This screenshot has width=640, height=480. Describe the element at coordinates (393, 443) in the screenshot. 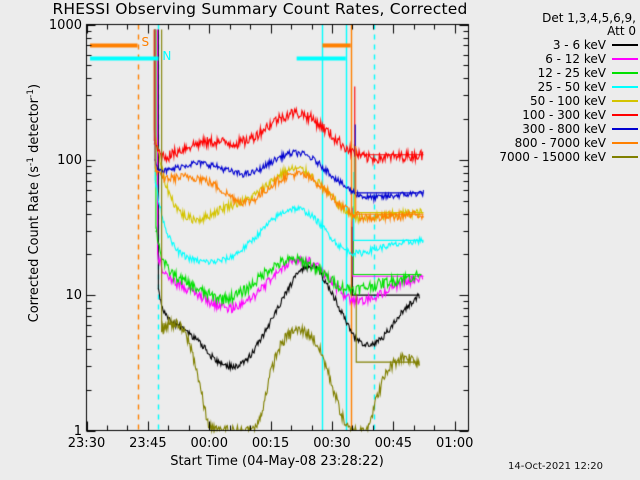

I see `x-tick-label: 00:45` at that location.